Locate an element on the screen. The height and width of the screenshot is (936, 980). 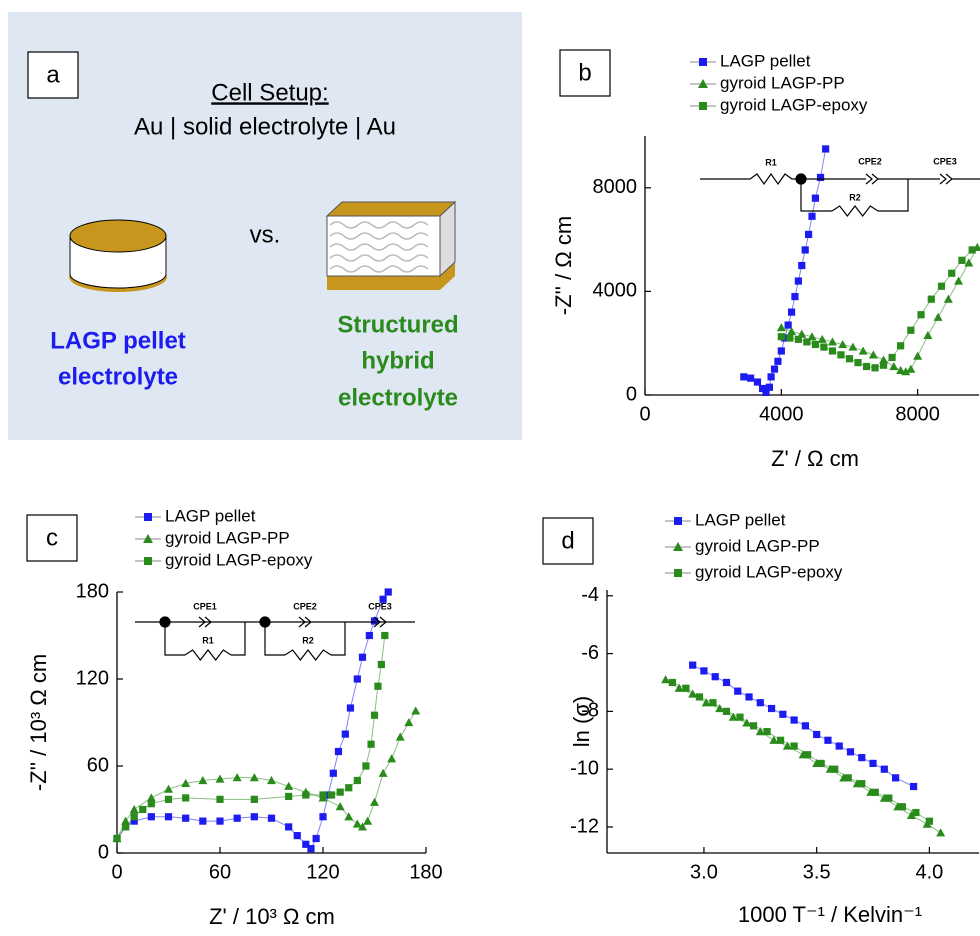
y-tick-label: -6 is located at coordinates (590, 653).